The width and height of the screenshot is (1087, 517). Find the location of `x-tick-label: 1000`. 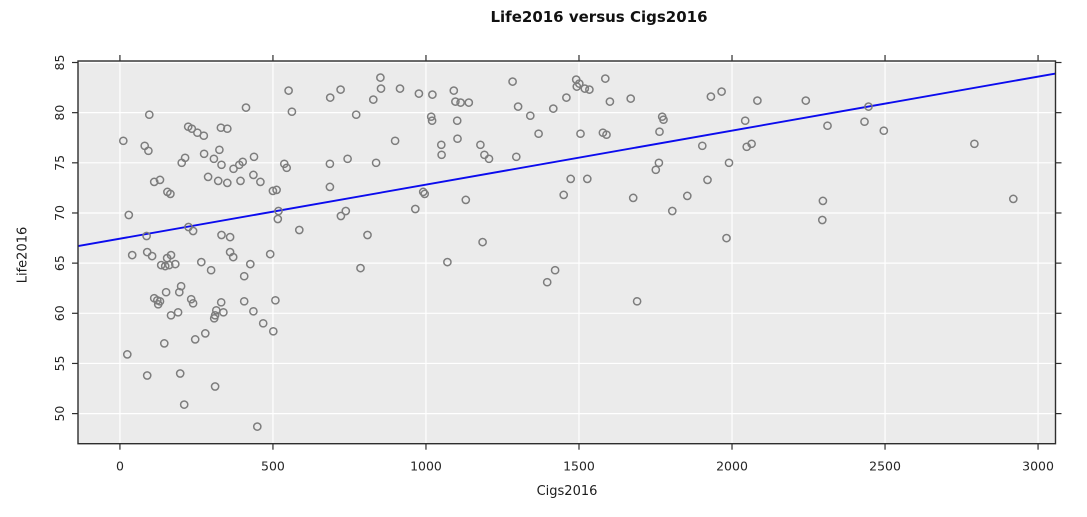

x-tick-label: 1000 is located at coordinates (426, 466).